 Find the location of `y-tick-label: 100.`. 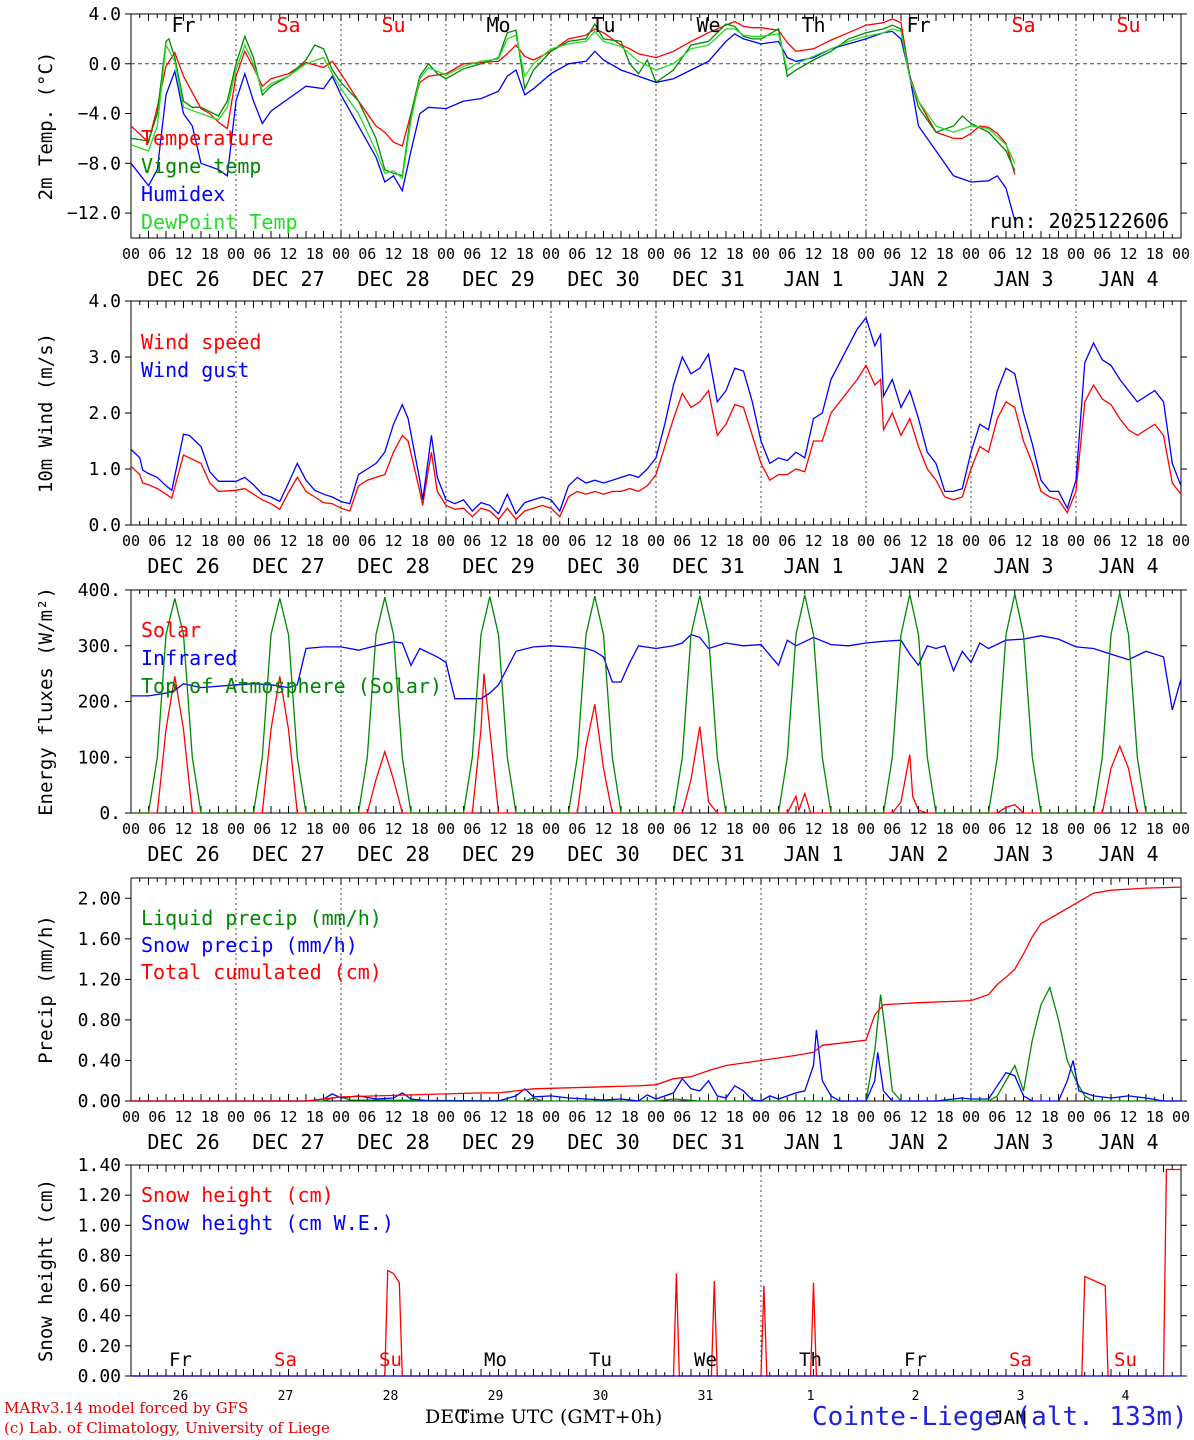

y-tick-label: 100. is located at coordinates (99, 757).